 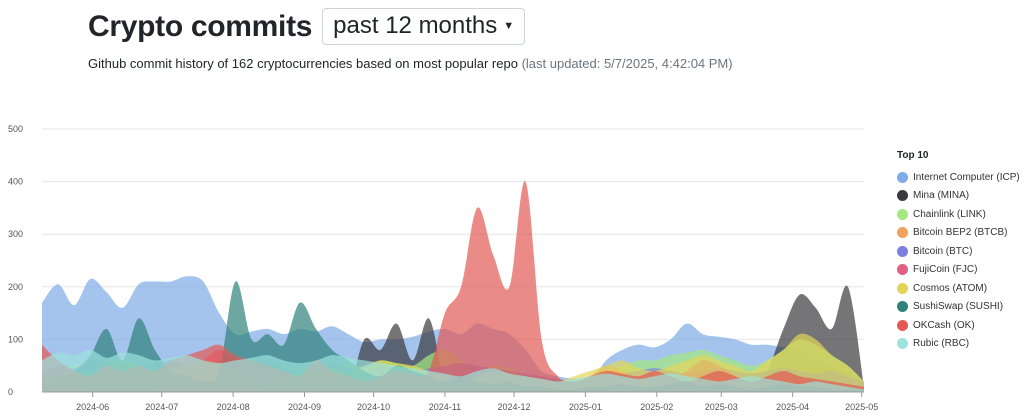 I want to click on legend-item: SushiSwap (SUSHI), so click(x=958, y=307).